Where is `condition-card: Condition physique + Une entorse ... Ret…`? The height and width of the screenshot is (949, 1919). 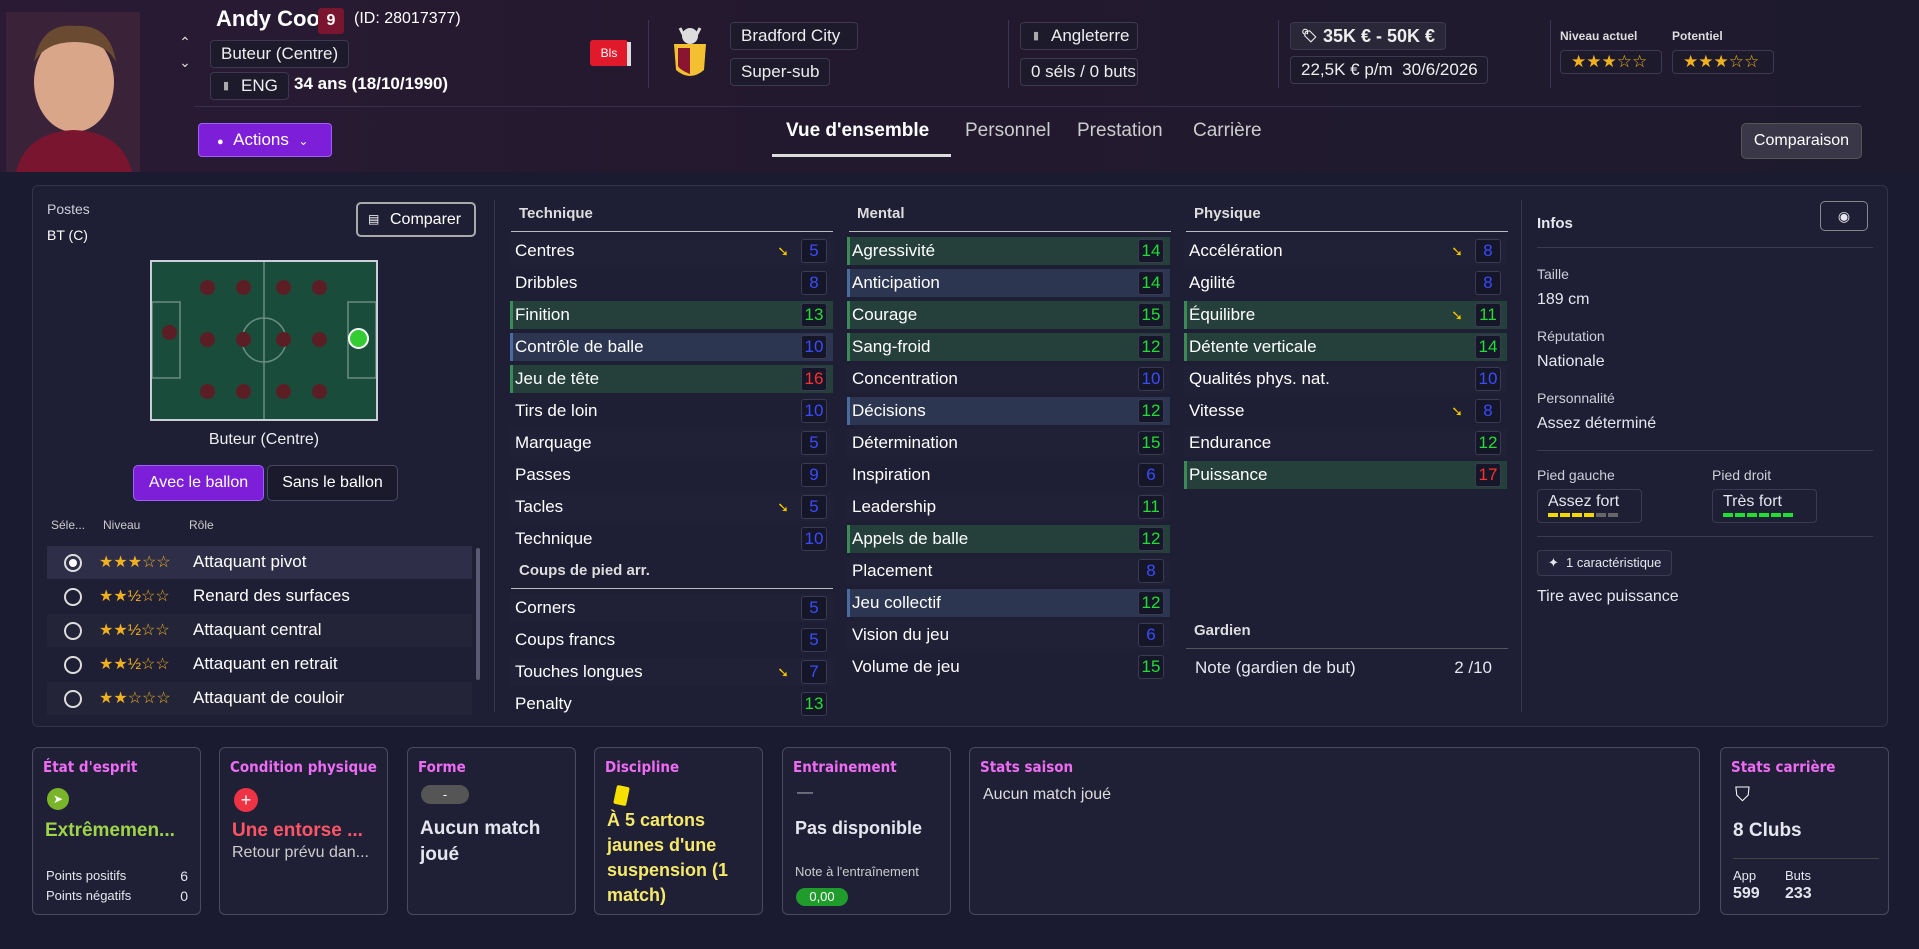 condition-card: Condition physique + Une entorse ... Ret… is located at coordinates (303, 831).